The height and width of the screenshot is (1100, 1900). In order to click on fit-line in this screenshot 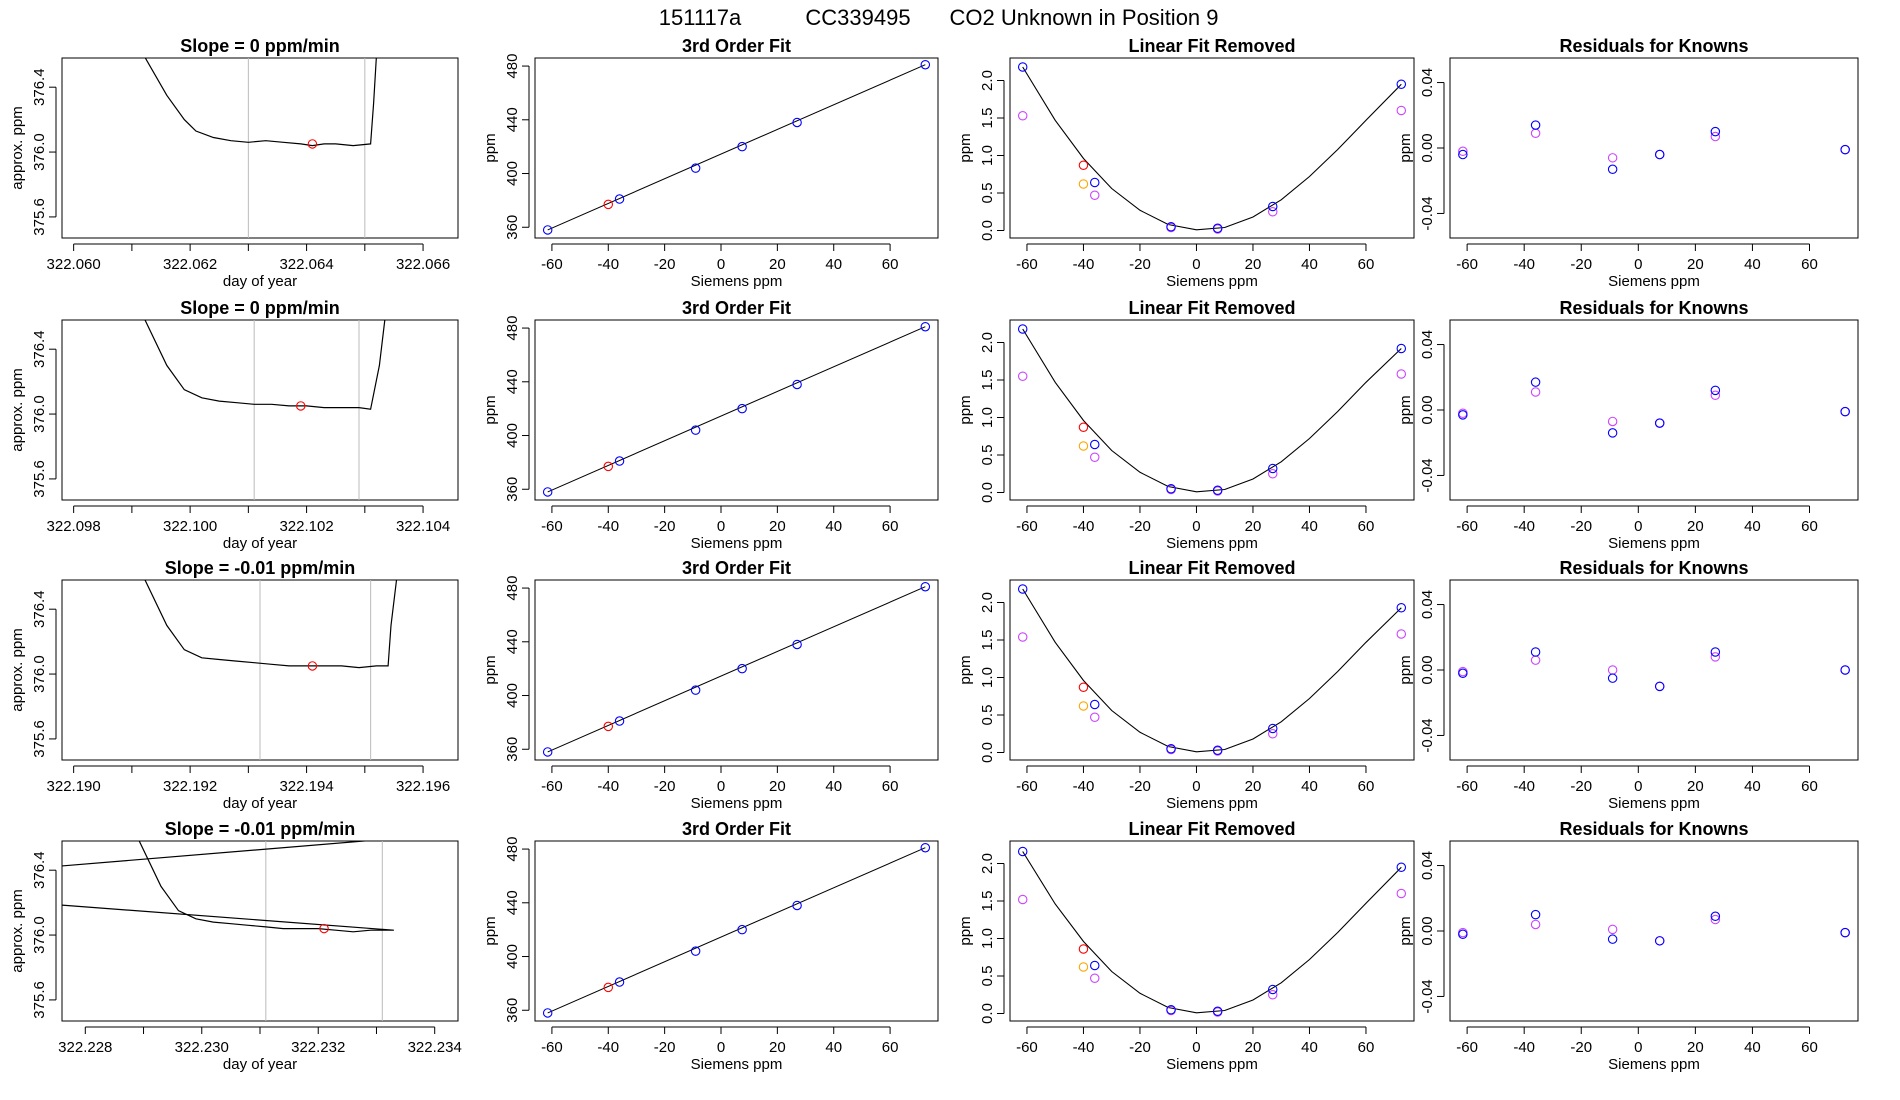, I will do `click(736, 669)`.